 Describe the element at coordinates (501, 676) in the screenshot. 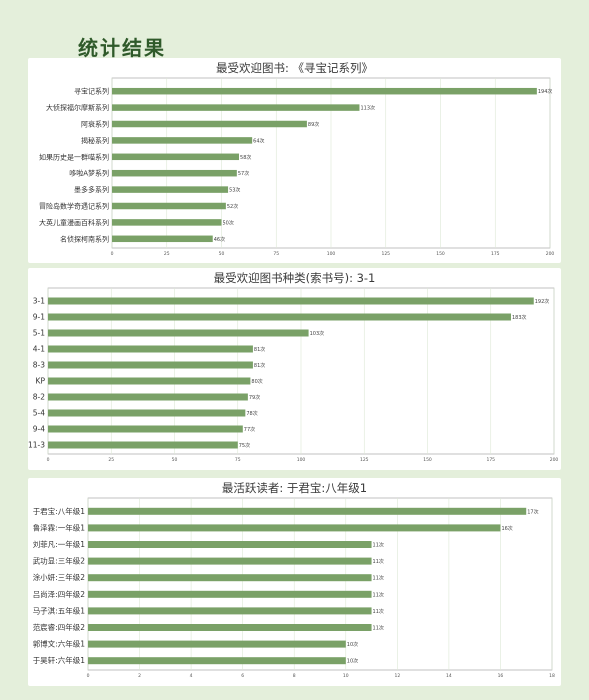

I see `x-tick-label: 16` at that location.